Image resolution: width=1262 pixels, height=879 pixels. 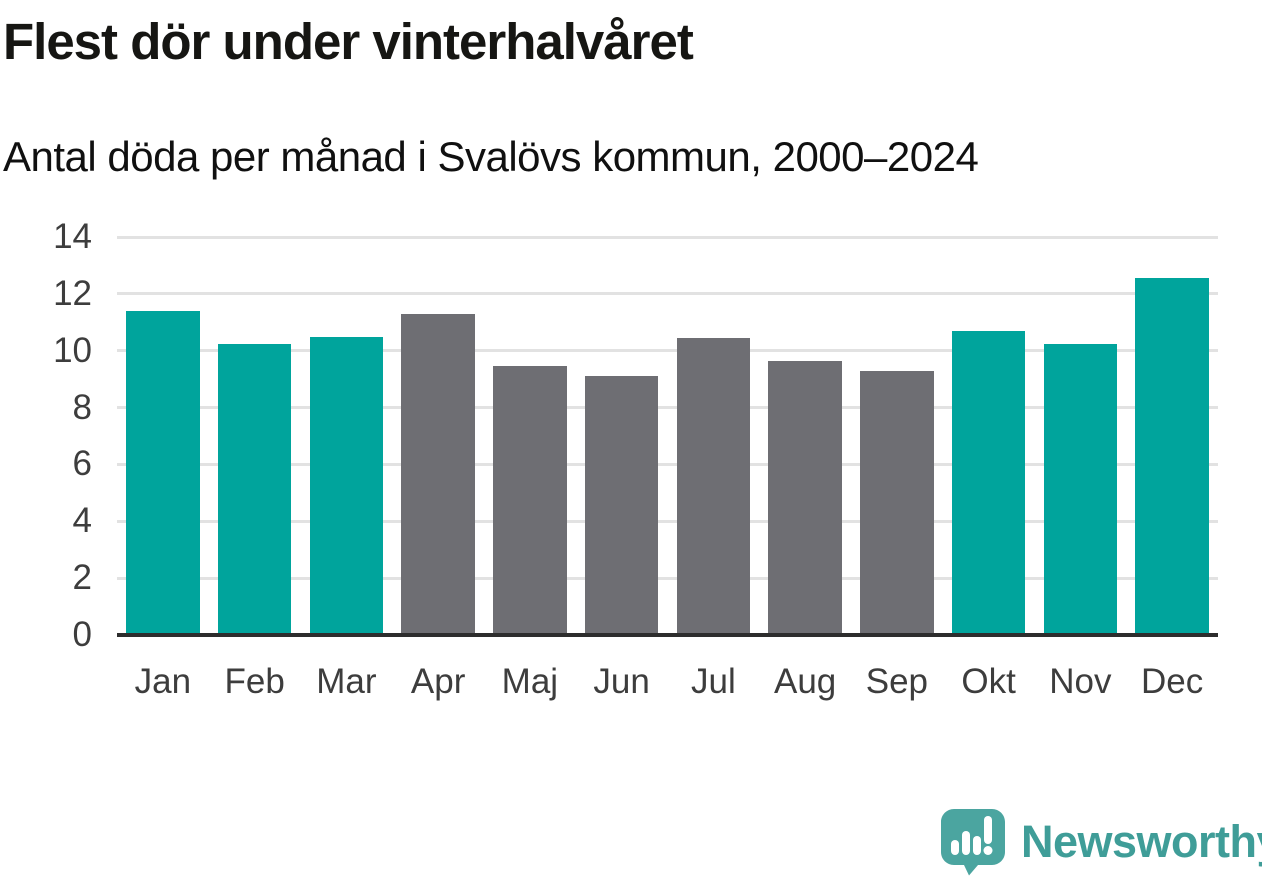 I want to click on bar-maj, so click(x=530, y=501).